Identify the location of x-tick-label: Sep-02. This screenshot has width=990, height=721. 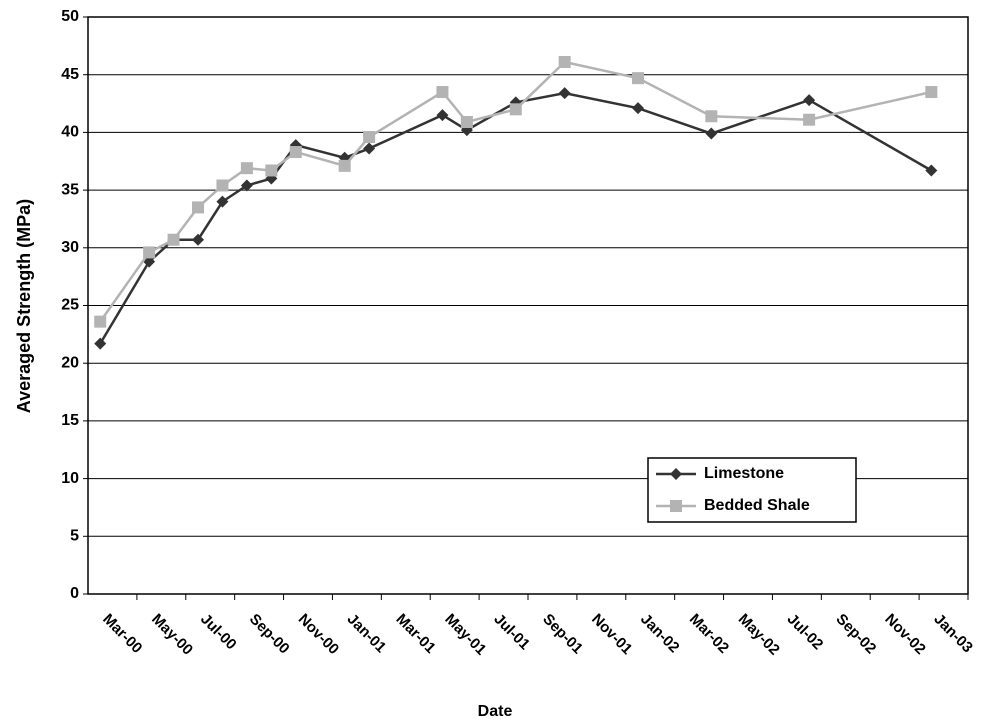
(856, 634).